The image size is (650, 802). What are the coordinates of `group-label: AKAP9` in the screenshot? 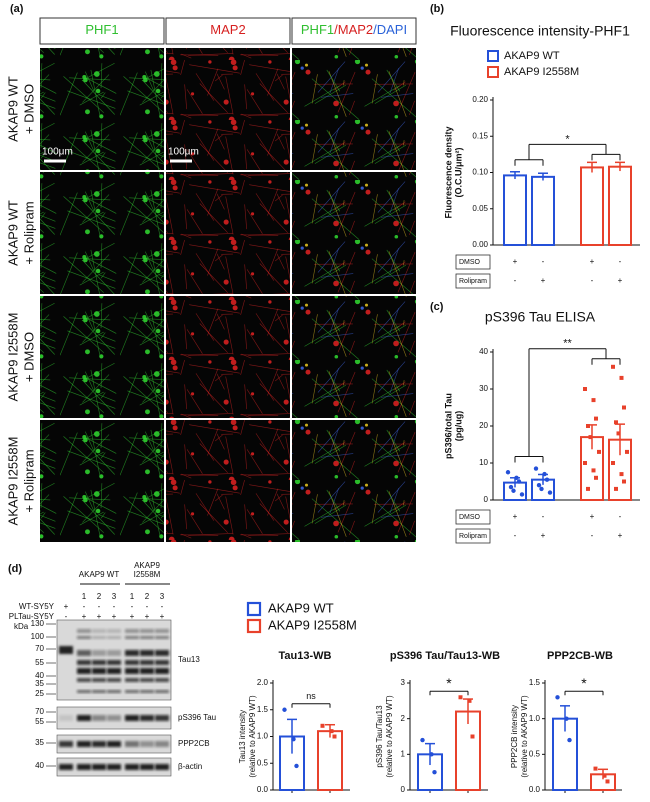 It's located at (147, 565).